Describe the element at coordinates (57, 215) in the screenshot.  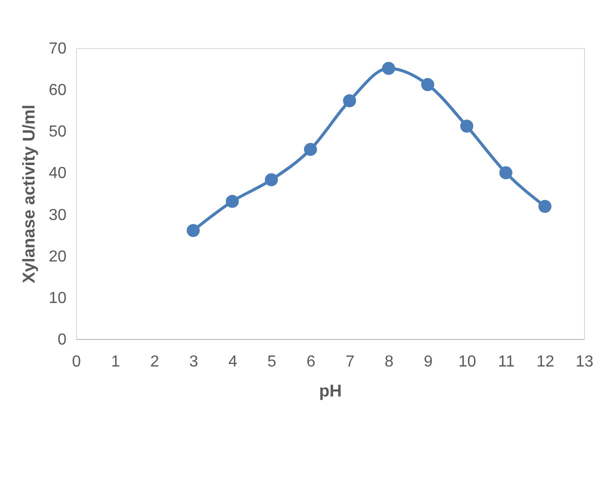
I see `y-tick-label: 30` at that location.